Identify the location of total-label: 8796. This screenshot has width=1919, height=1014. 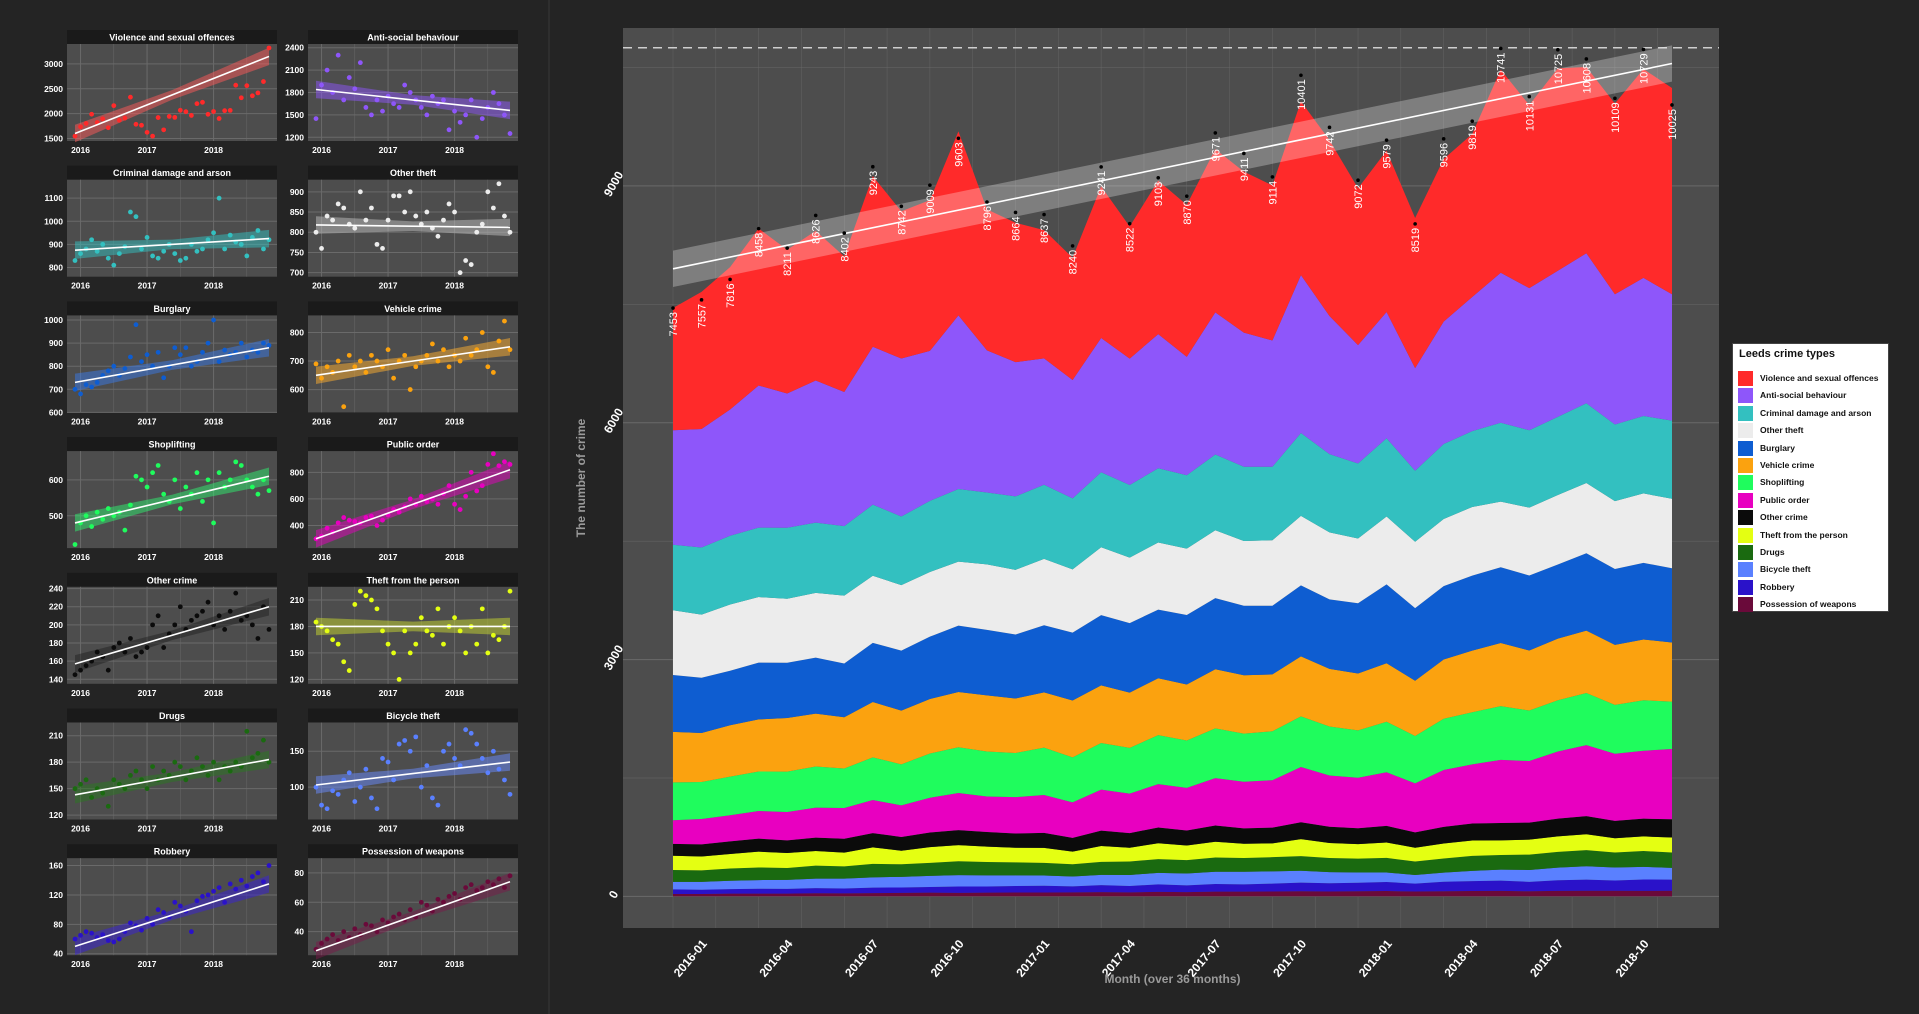
(988, 218).